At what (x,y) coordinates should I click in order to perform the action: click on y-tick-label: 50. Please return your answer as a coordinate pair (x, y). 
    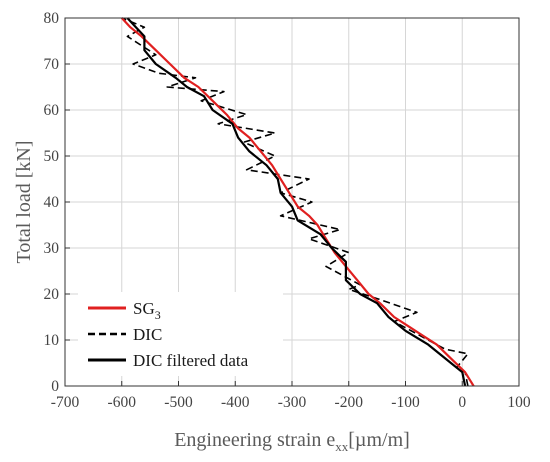
    Looking at the image, I should click on (52, 156).